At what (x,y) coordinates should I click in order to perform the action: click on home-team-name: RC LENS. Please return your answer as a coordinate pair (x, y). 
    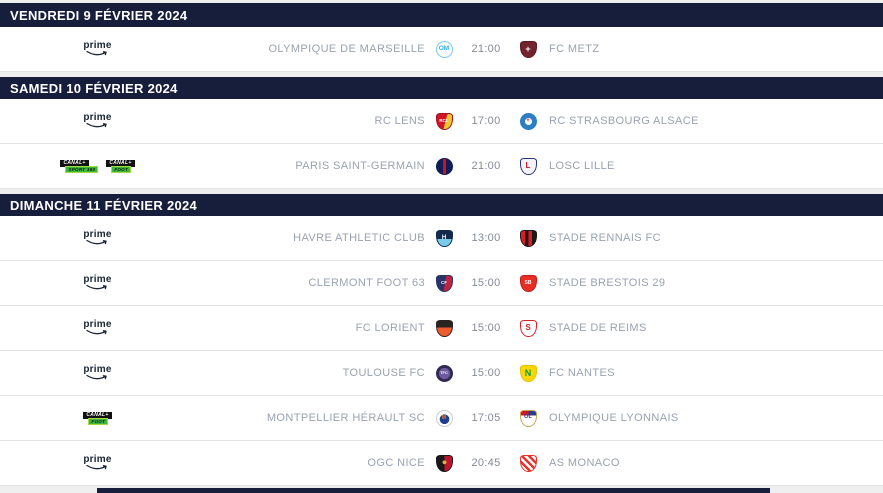
    Looking at the image, I should click on (399, 121).